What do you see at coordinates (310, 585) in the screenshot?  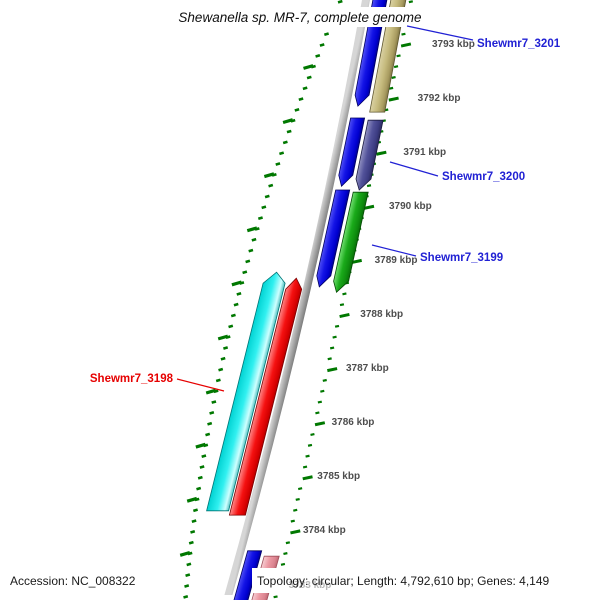 I see `ruler-label-3783-kbp: 3783 kbp` at bounding box center [310, 585].